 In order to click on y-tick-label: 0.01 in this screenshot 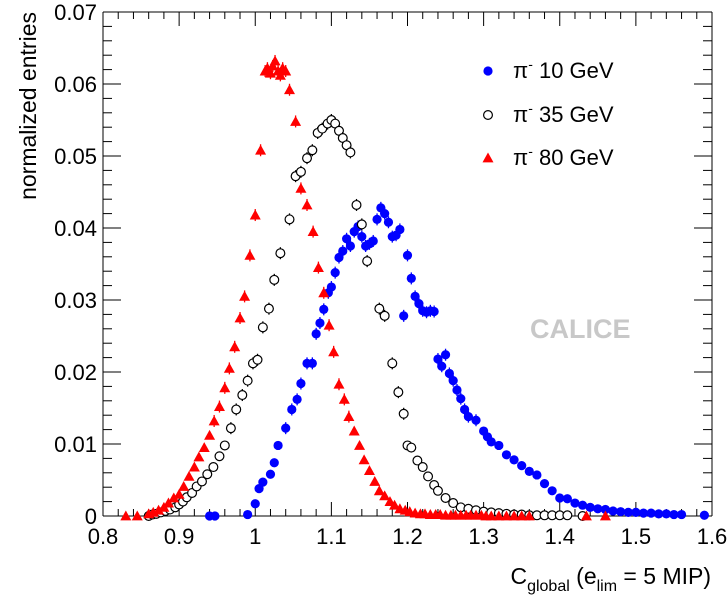, I will do `click(75, 444)`.